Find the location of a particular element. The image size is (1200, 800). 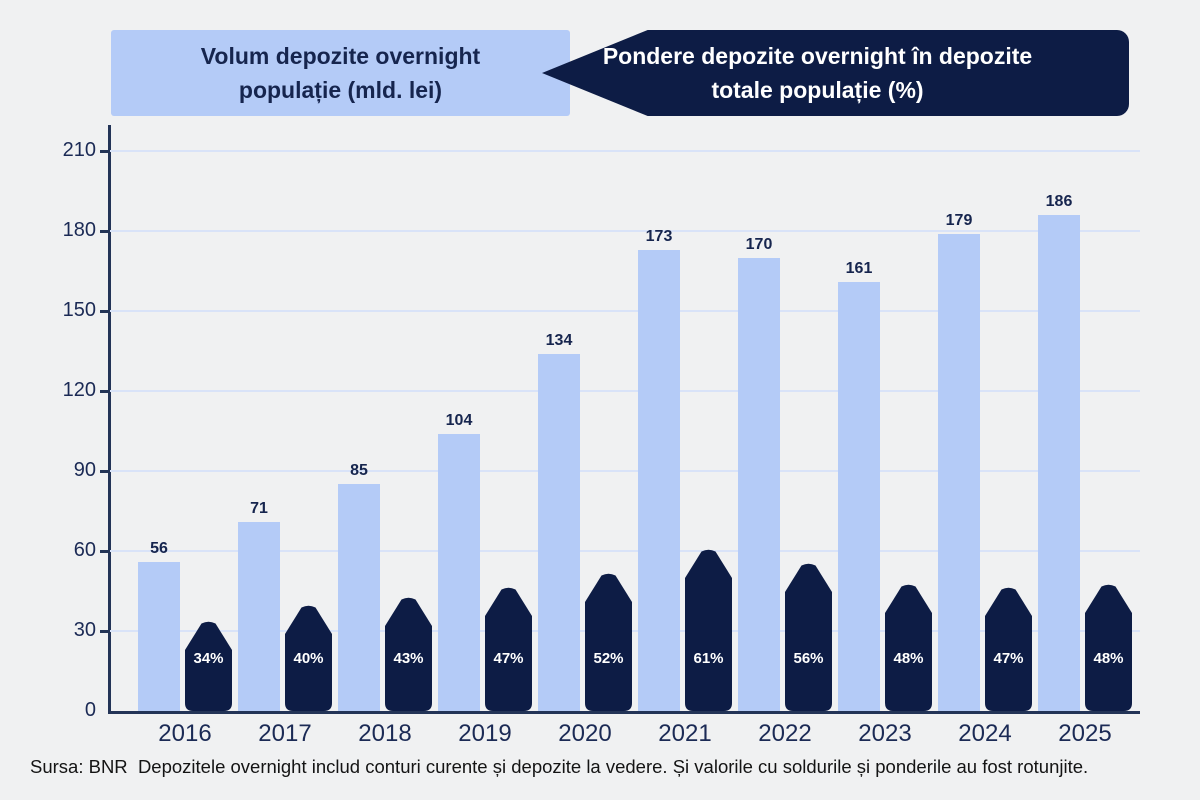

volume-column: 161 is located at coordinates (859, 485).